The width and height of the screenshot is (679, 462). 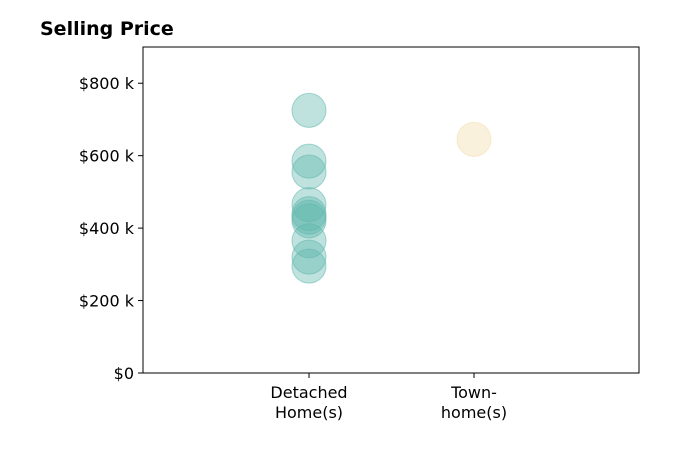 What do you see at coordinates (107, 156) in the screenshot?
I see `y-tick-label: $600 k` at bounding box center [107, 156].